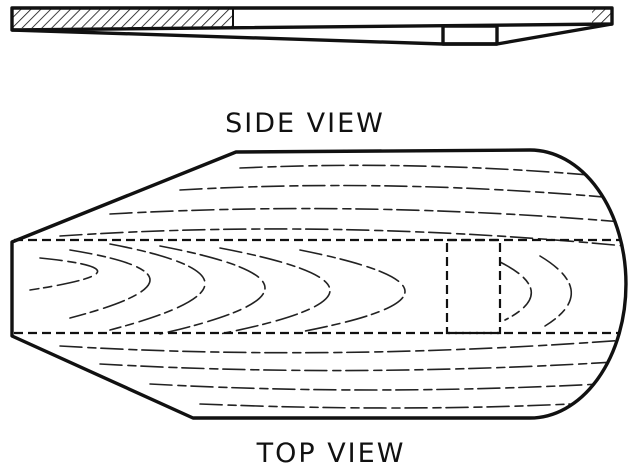 The width and height of the screenshot is (638, 471). What do you see at coordinates (305, 123) in the screenshot?
I see `side-view-label: SIDE VIEW` at bounding box center [305, 123].